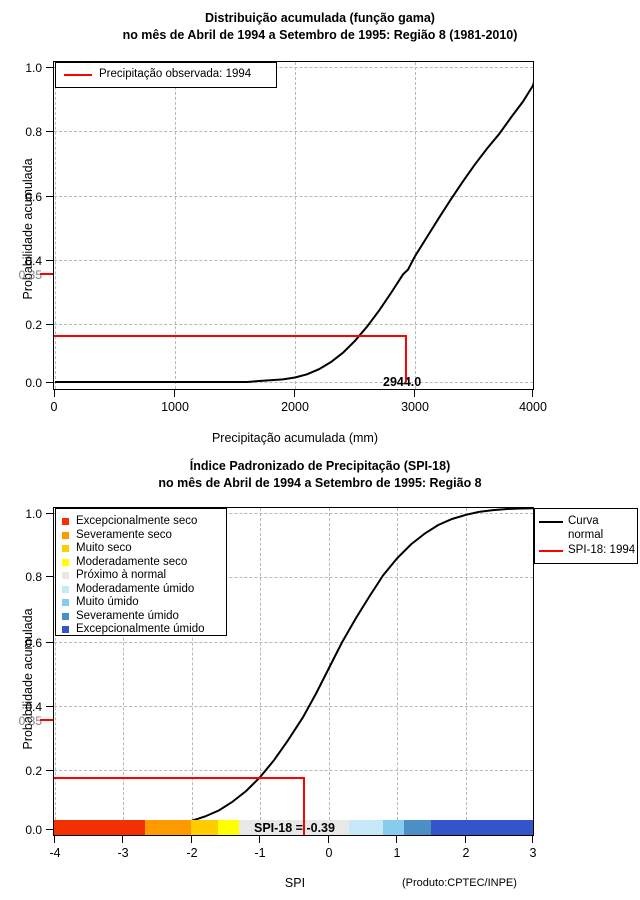 Image resolution: width=640 pixels, height=900 pixels. I want to click on chart2-ytick-1.0: 1.0, so click(33, 514).